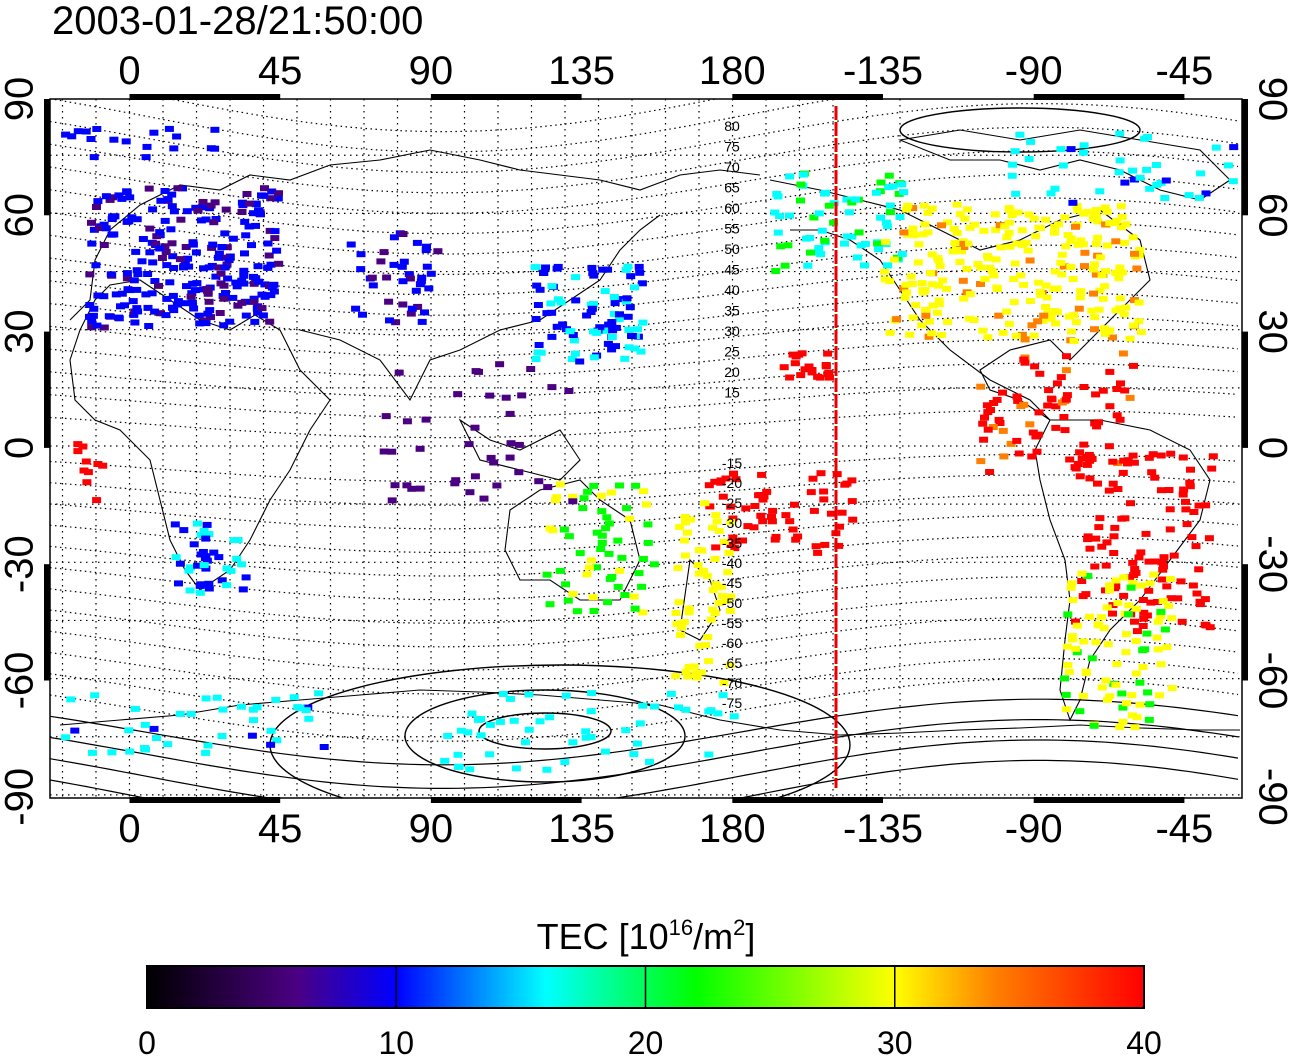 Image resolution: width=1292 pixels, height=1057 pixels. What do you see at coordinates (732, 583) in the screenshot?
I see `contour-label: -45` at bounding box center [732, 583].